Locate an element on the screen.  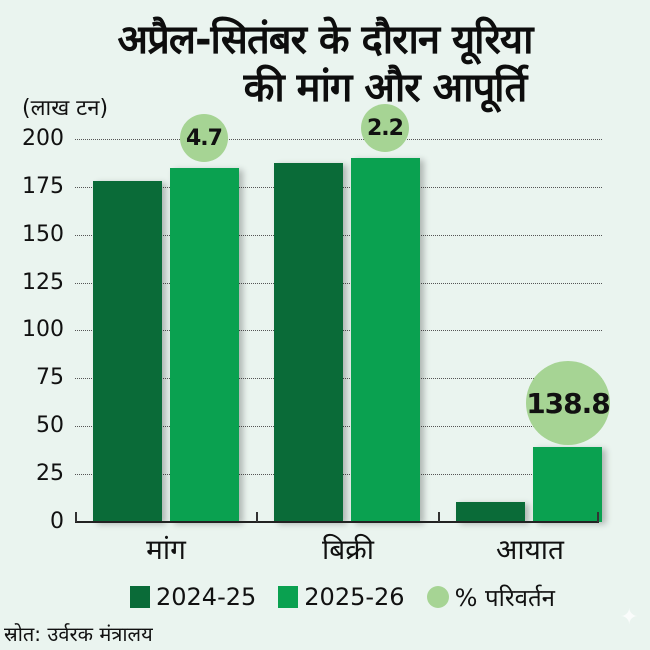
legend-item-2025-26: 2025-26 is located at coordinates (341, 597).